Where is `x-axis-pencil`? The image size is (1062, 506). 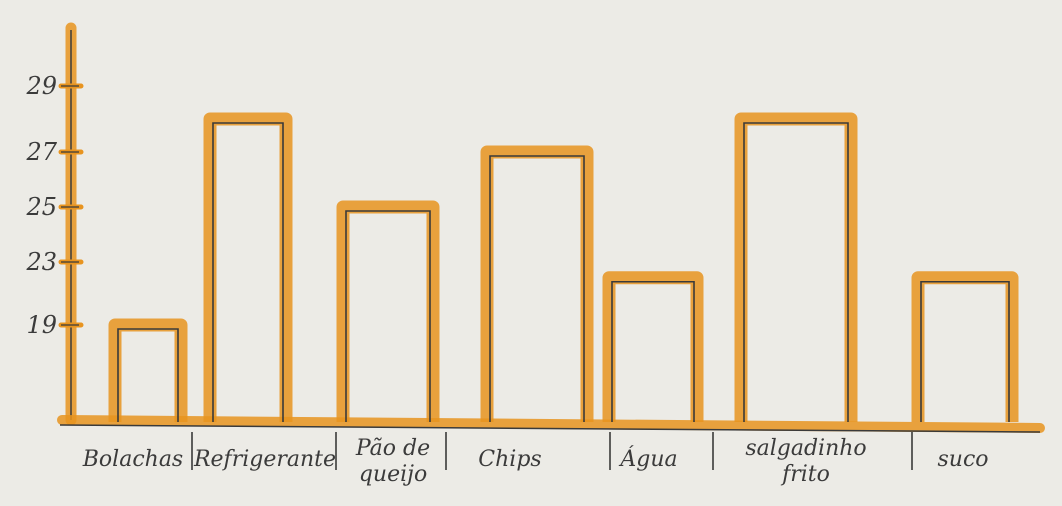
x-axis-pencil is located at coordinates (550, 428).